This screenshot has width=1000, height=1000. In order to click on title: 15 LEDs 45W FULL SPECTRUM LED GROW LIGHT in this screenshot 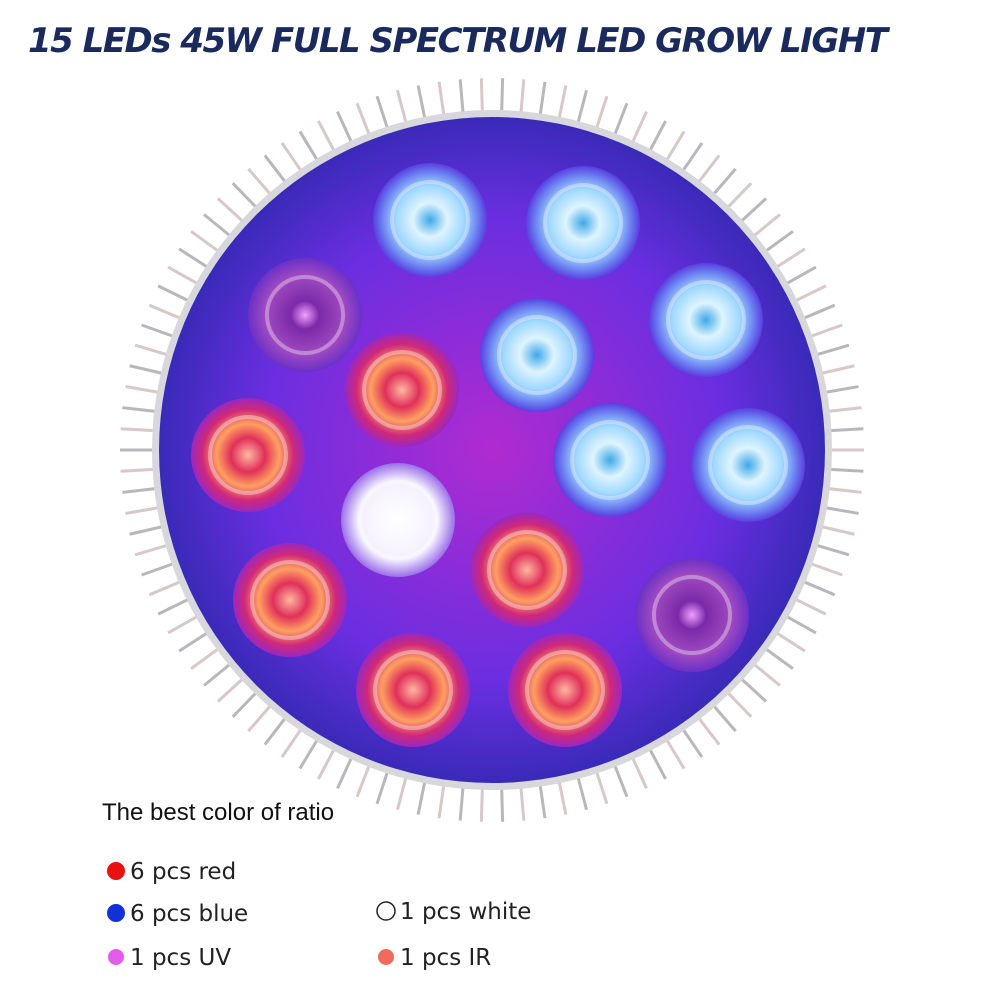, I will do `click(459, 41)`.